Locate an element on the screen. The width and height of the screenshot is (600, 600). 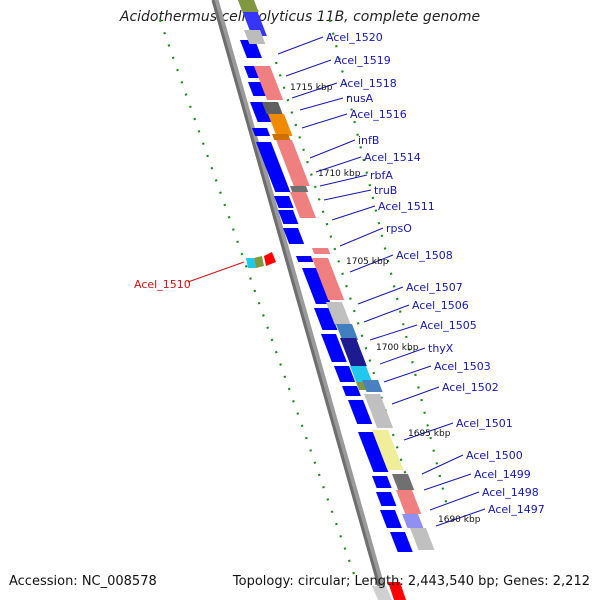
tick-label: 1690 kbp is located at coordinates (459, 520).